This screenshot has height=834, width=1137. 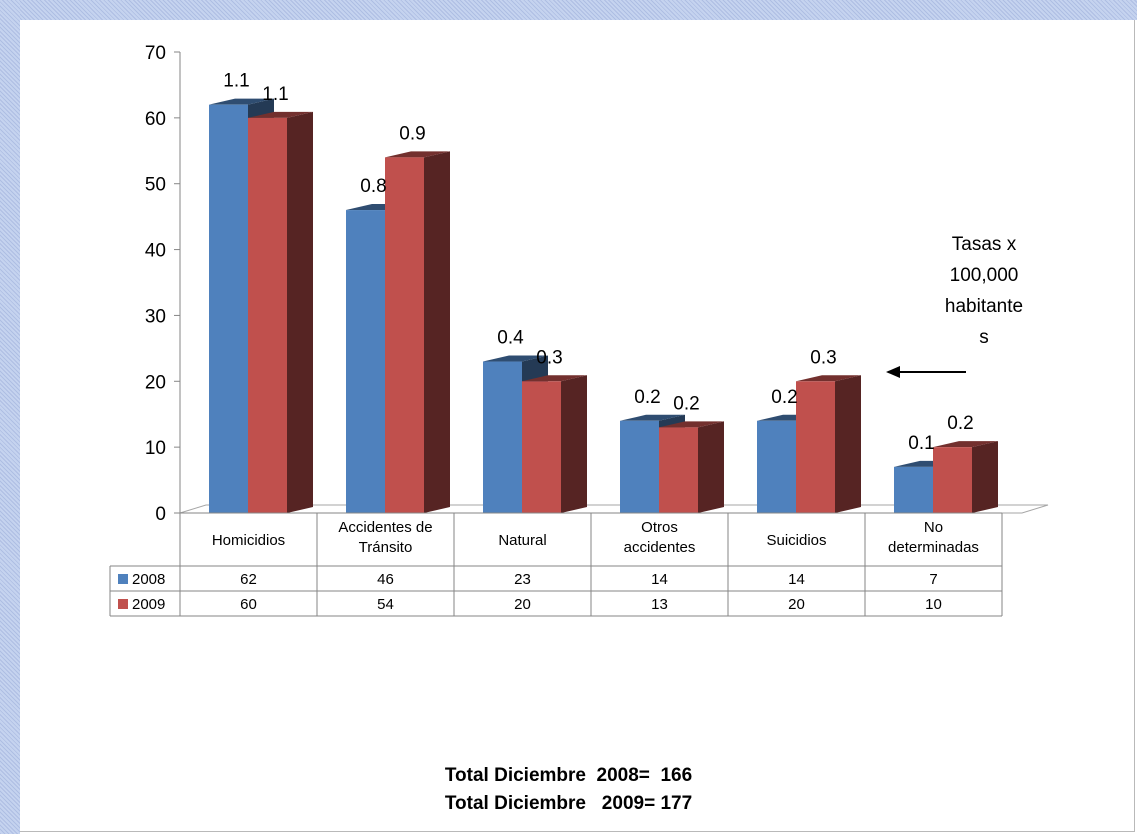 I want to click on category-label: Homicidios, so click(x=248, y=540).